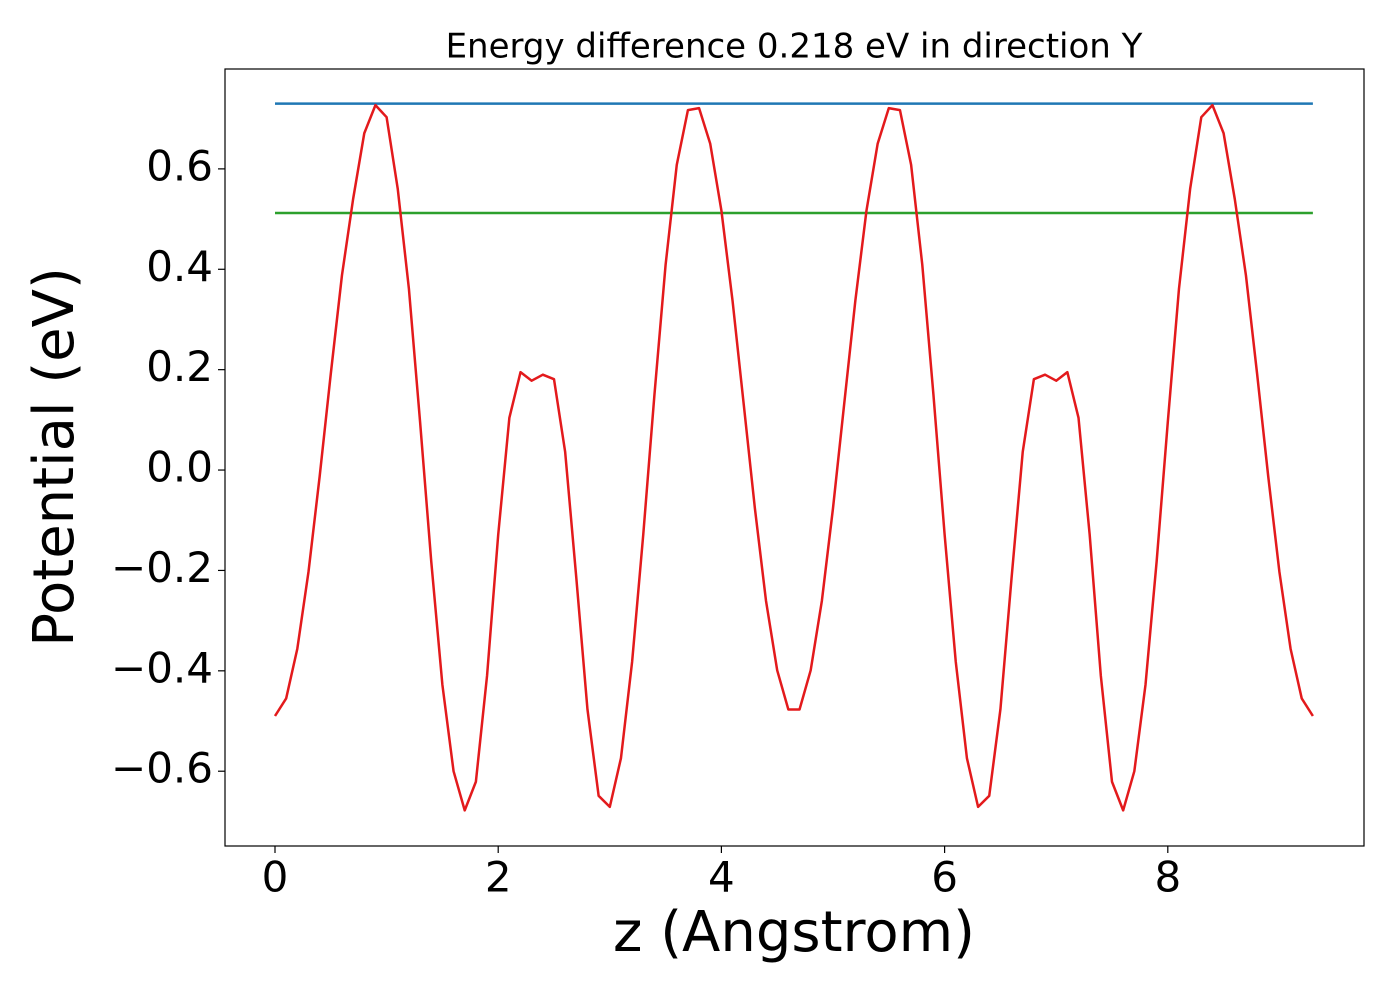 The height and width of the screenshot is (1000, 1400). Describe the element at coordinates (162, 567) in the screenshot. I see `y-tick-label: −0.2` at that location.